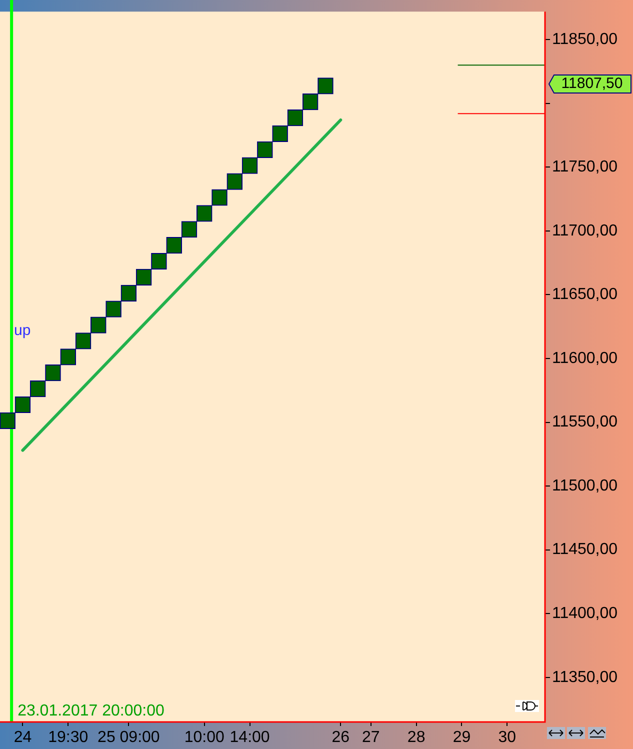 This screenshot has width=633, height=749. I want to click on x-tick-label: 27, so click(371, 737).